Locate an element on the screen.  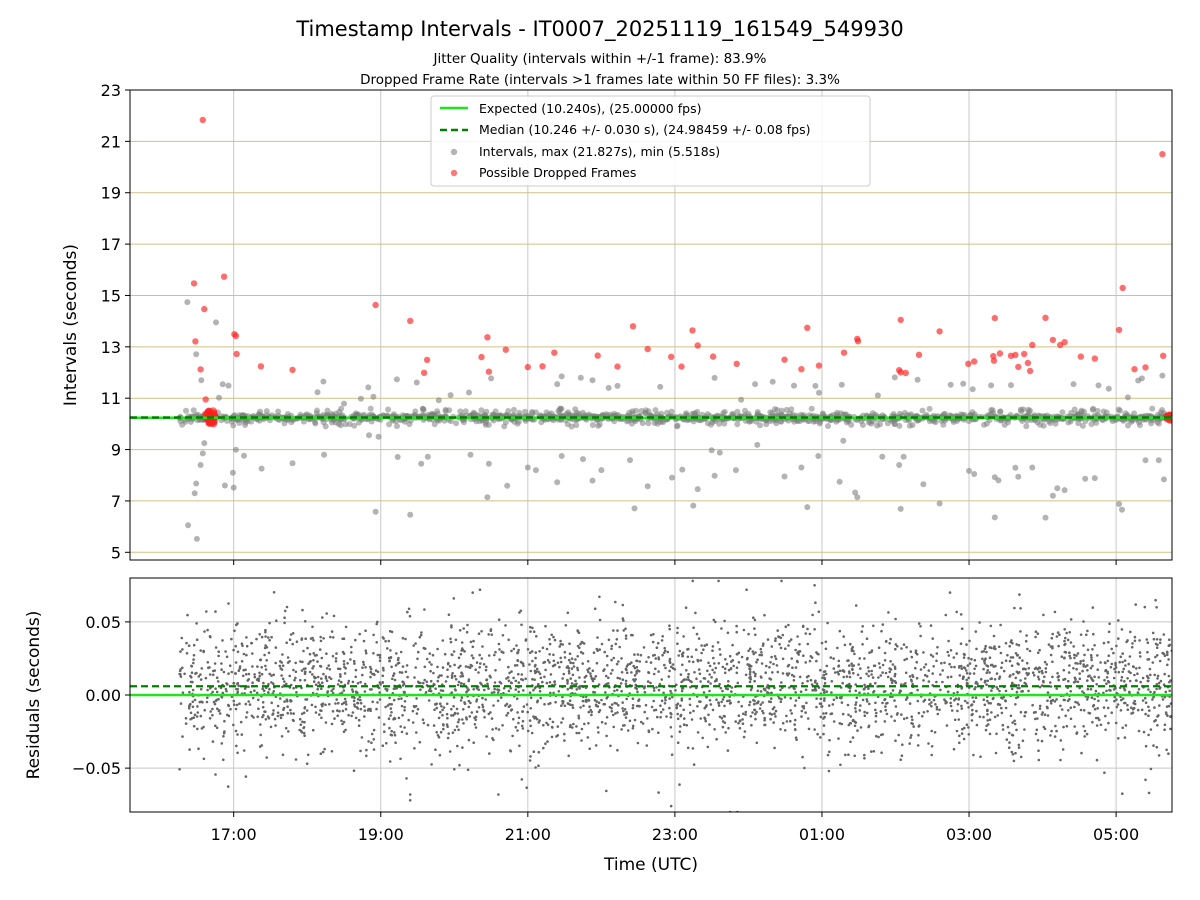
x-tick-label: 01:00 is located at coordinates (822, 834).